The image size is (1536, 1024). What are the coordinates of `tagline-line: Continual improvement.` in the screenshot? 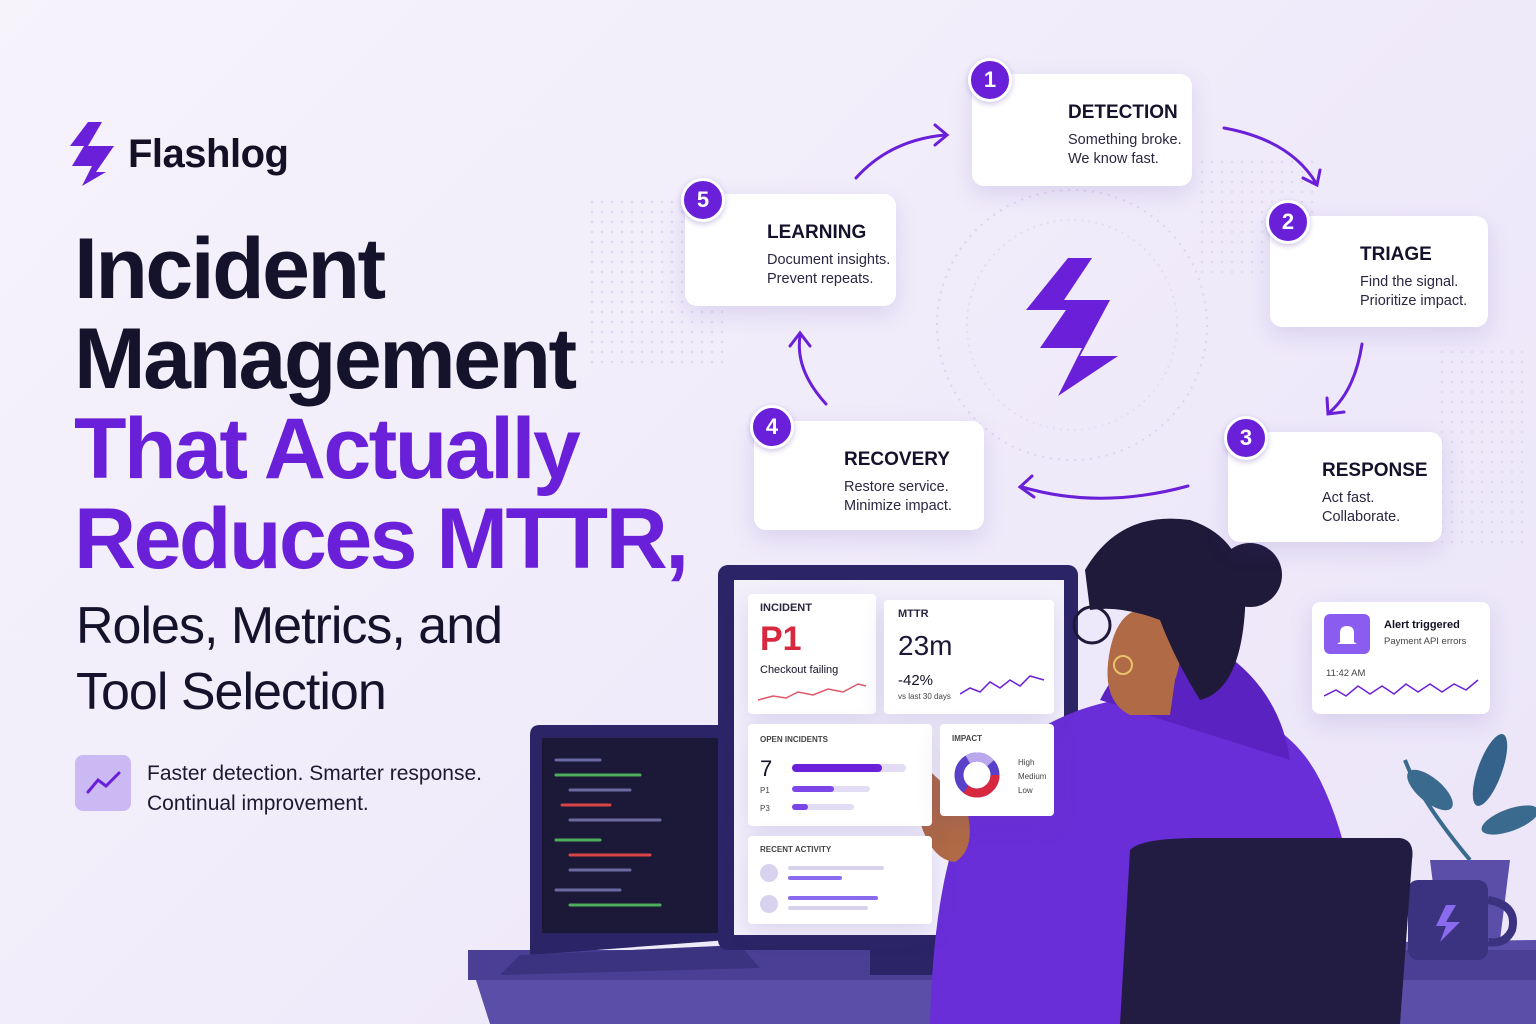 It's located at (258, 803).